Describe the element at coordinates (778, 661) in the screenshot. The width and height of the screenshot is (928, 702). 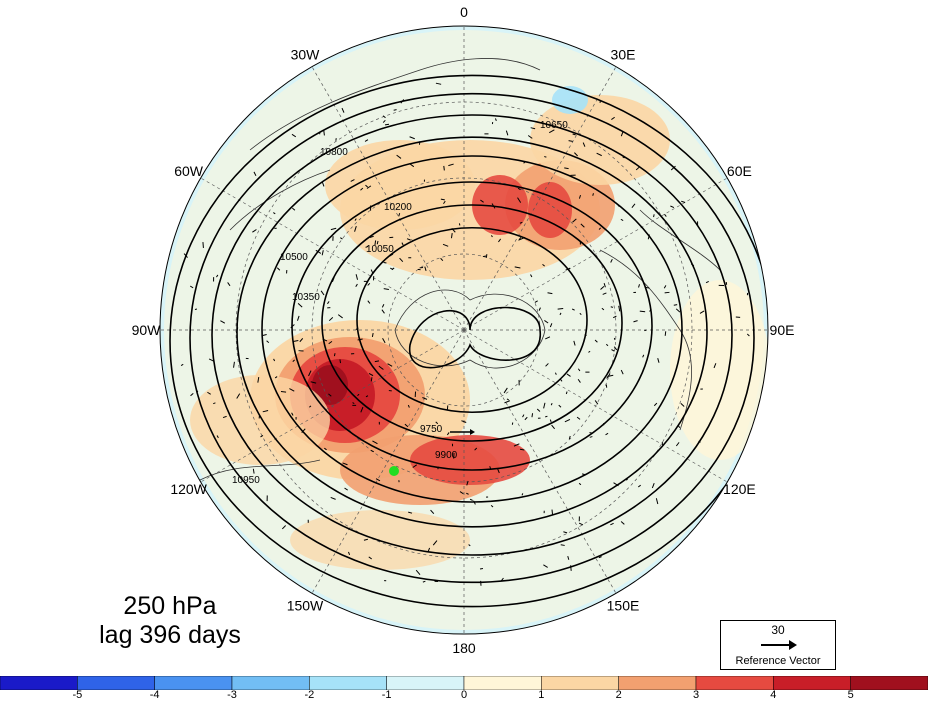
I see `reference-vector-label: Reference Vector` at that location.